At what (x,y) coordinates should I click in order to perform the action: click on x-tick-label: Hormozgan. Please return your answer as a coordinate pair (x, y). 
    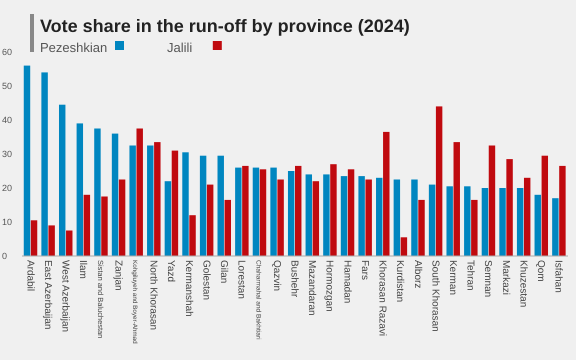
    Looking at the image, I should click on (329, 286).